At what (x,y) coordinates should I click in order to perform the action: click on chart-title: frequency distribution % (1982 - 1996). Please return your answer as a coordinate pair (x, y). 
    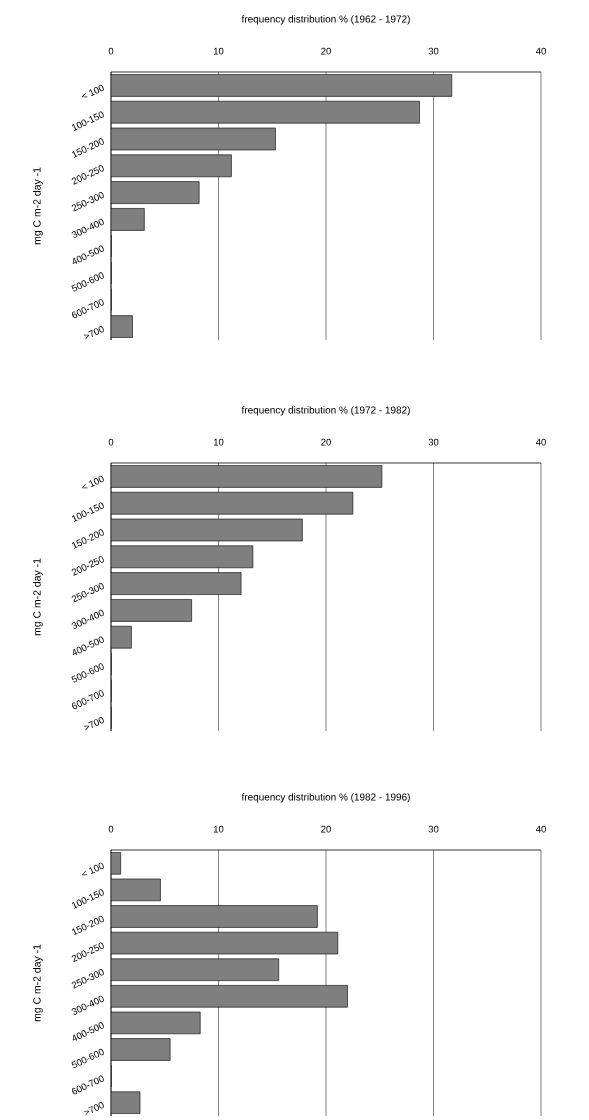
    Looking at the image, I should click on (325, 798).